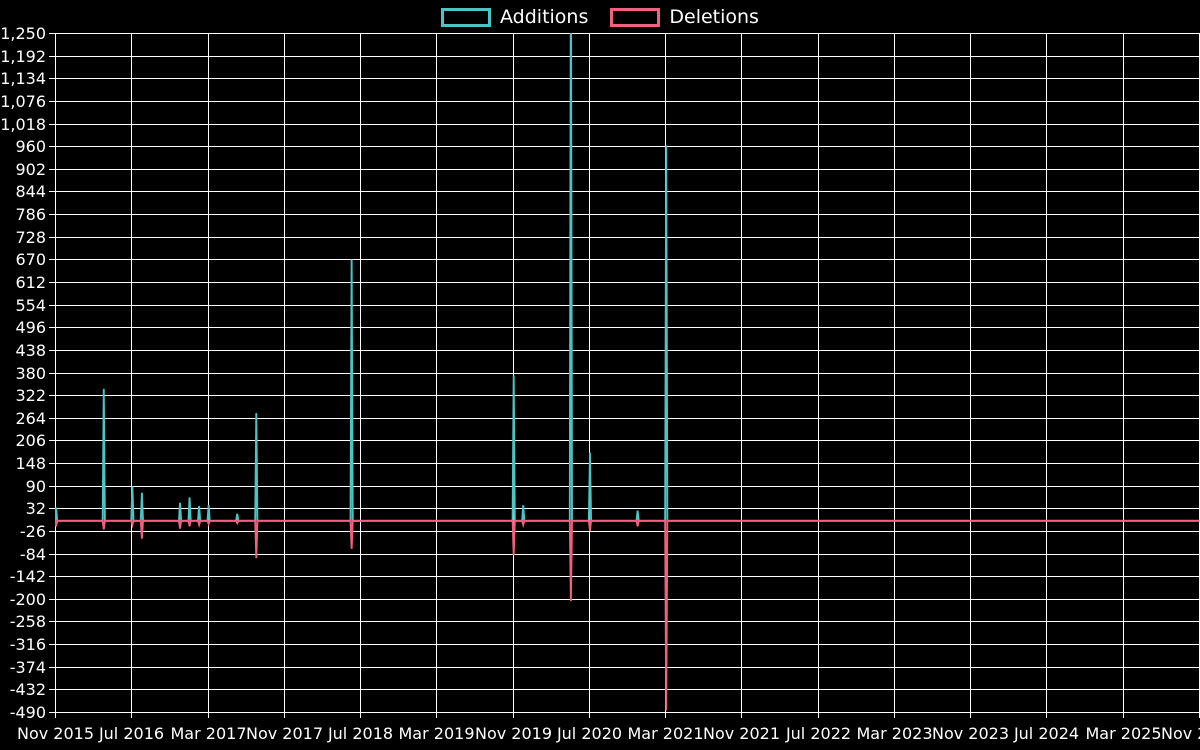  Describe the element at coordinates (28, 689) in the screenshot. I see `y-tick-label: -432` at that location.